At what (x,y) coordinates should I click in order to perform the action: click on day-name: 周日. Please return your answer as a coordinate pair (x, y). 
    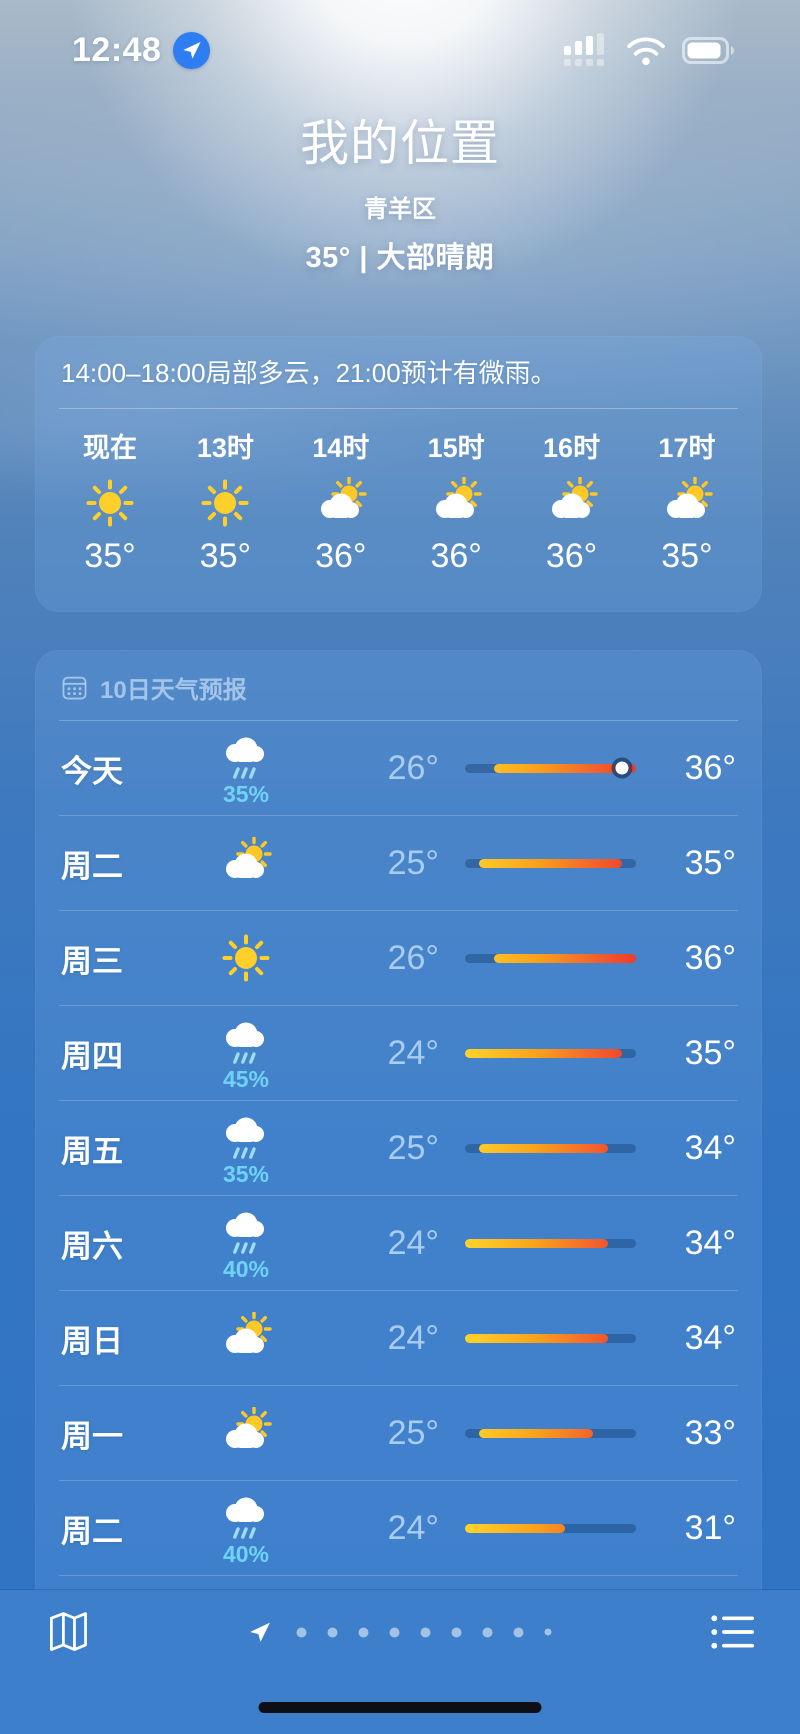
    Looking at the image, I should click on (92, 1341).